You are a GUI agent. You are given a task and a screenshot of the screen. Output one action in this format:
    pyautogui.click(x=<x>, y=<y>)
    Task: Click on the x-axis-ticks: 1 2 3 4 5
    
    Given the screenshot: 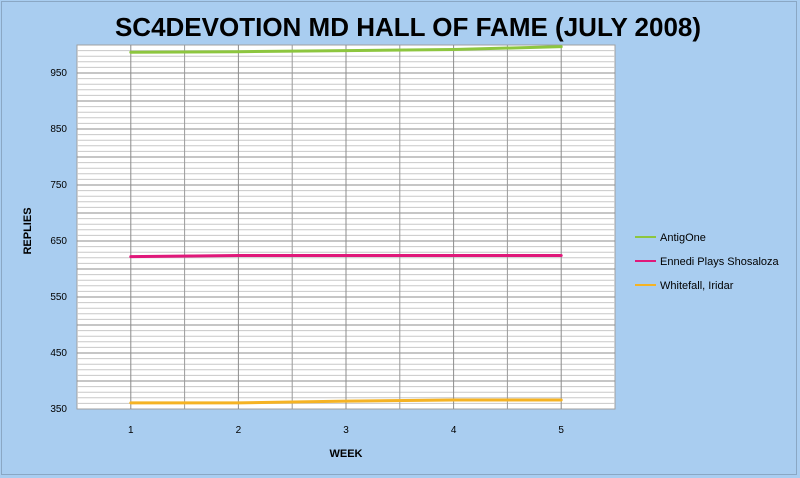 What is the action you would take?
    pyautogui.click(x=346, y=430)
    